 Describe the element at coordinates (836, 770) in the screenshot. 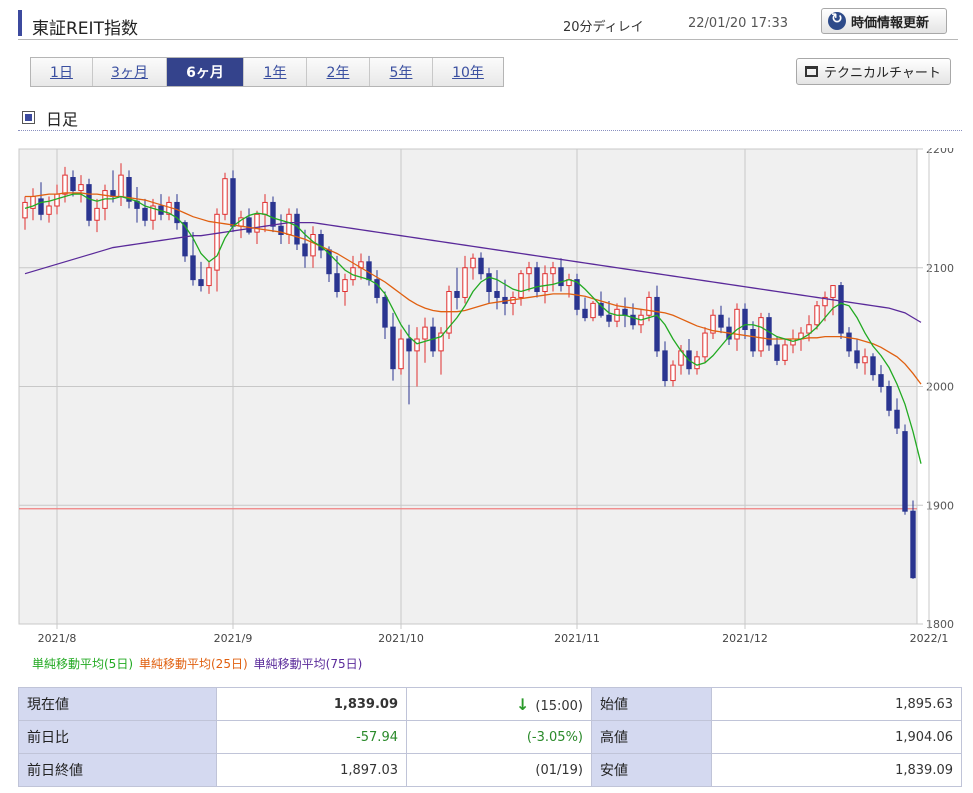

I see `low-value: 1,839.09` at that location.